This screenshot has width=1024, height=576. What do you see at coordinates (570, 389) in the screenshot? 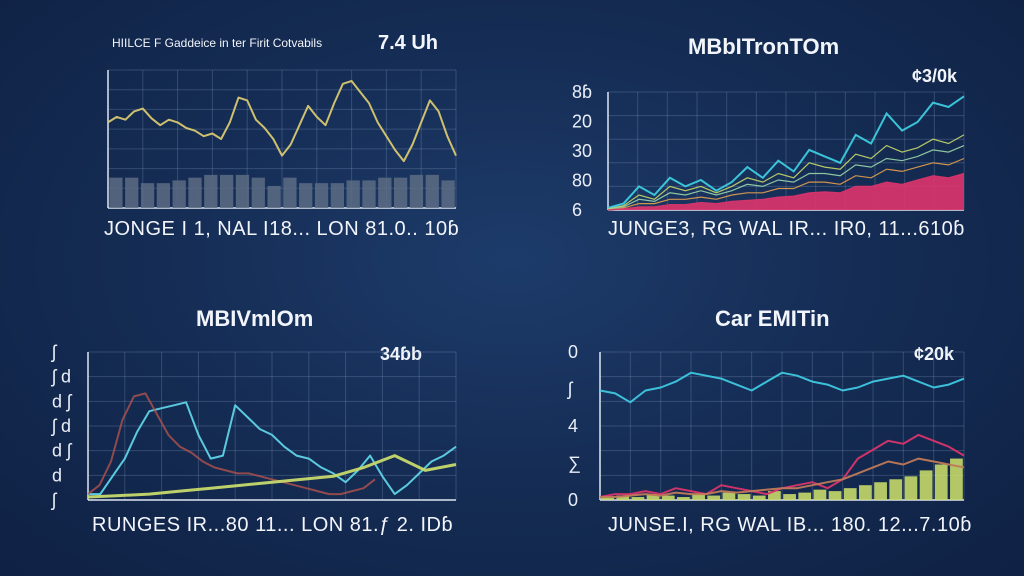
I see `chart-4-y-tick-label: ʃ` at bounding box center [570, 389].